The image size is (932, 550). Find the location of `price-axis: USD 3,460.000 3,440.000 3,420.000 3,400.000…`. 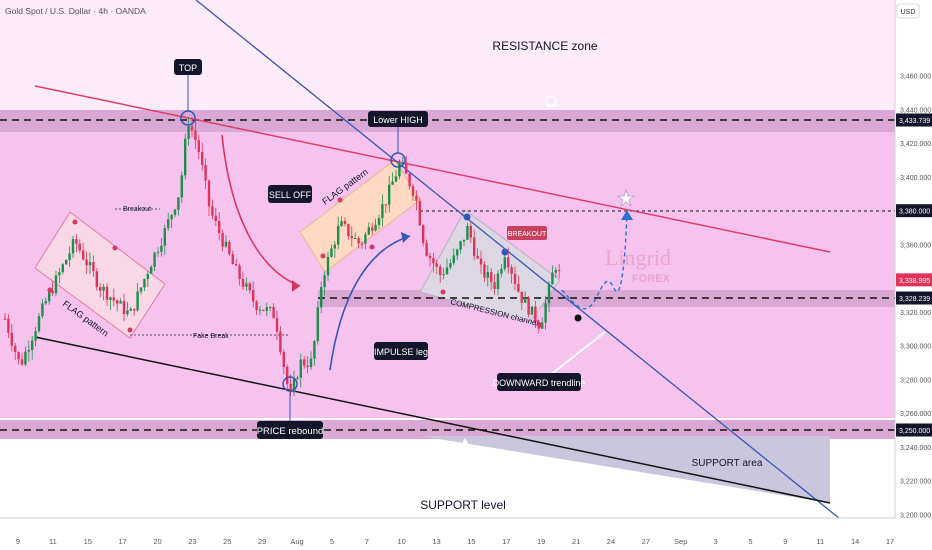

price-axis: USD 3,460.000 3,440.000 3,420.000 3,400.000… is located at coordinates (913, 275).